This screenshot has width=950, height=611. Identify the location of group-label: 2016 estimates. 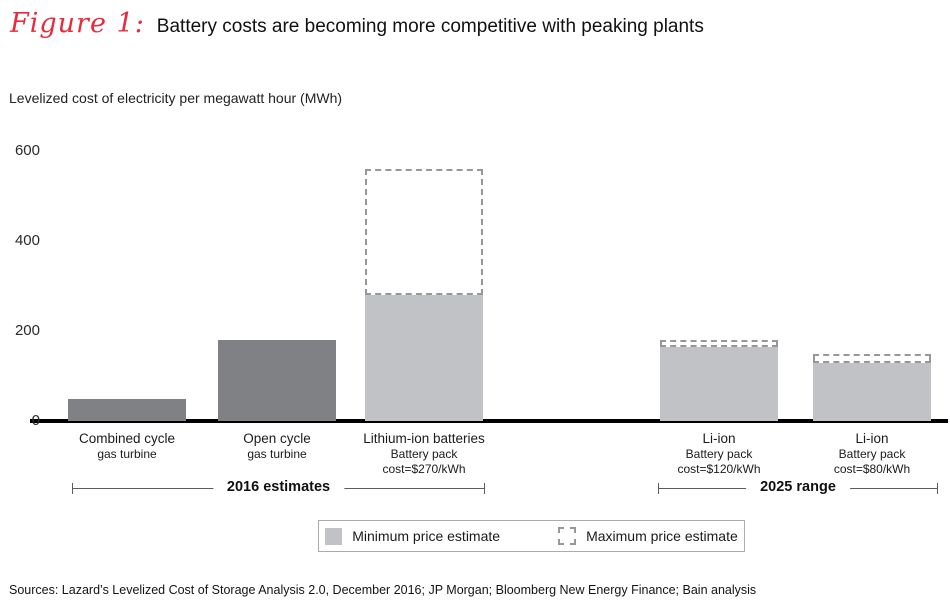
(278, 487).